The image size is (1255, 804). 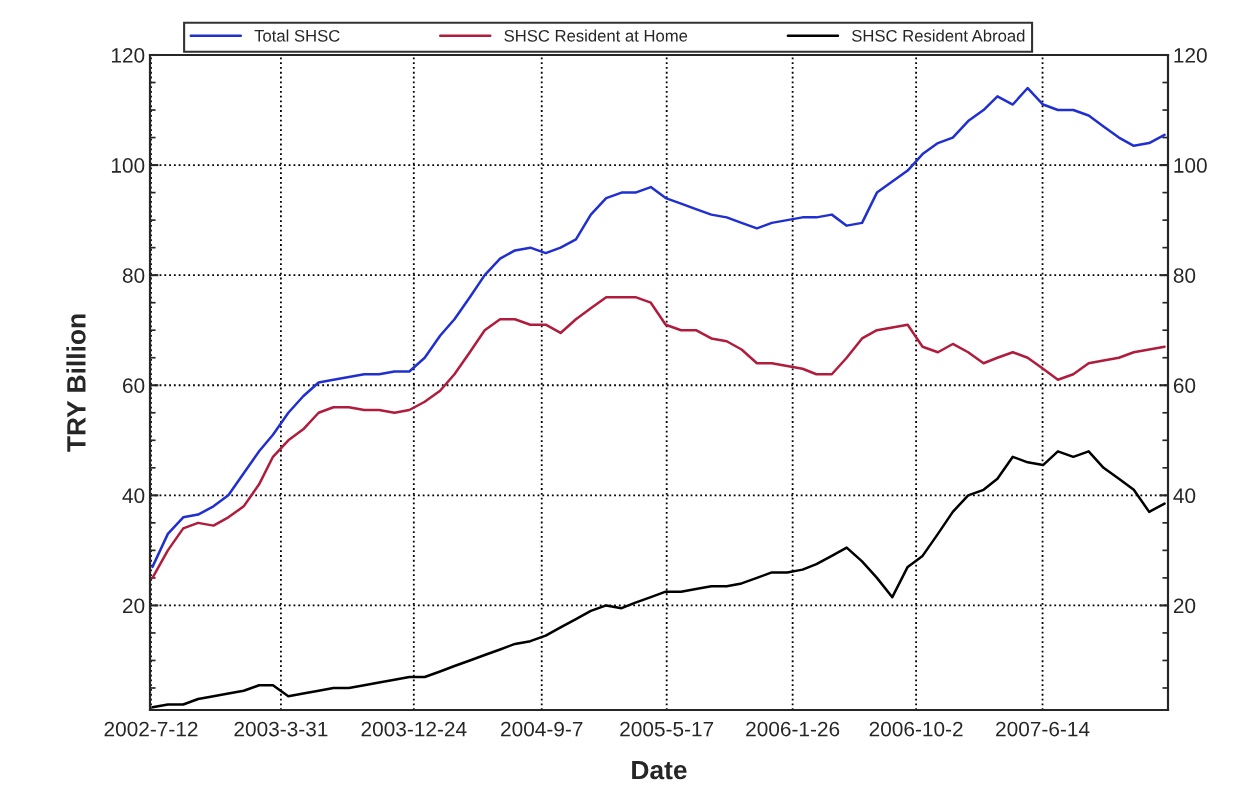 I want to click on y2-tick-label: 120, so click(x=1190, y=55).